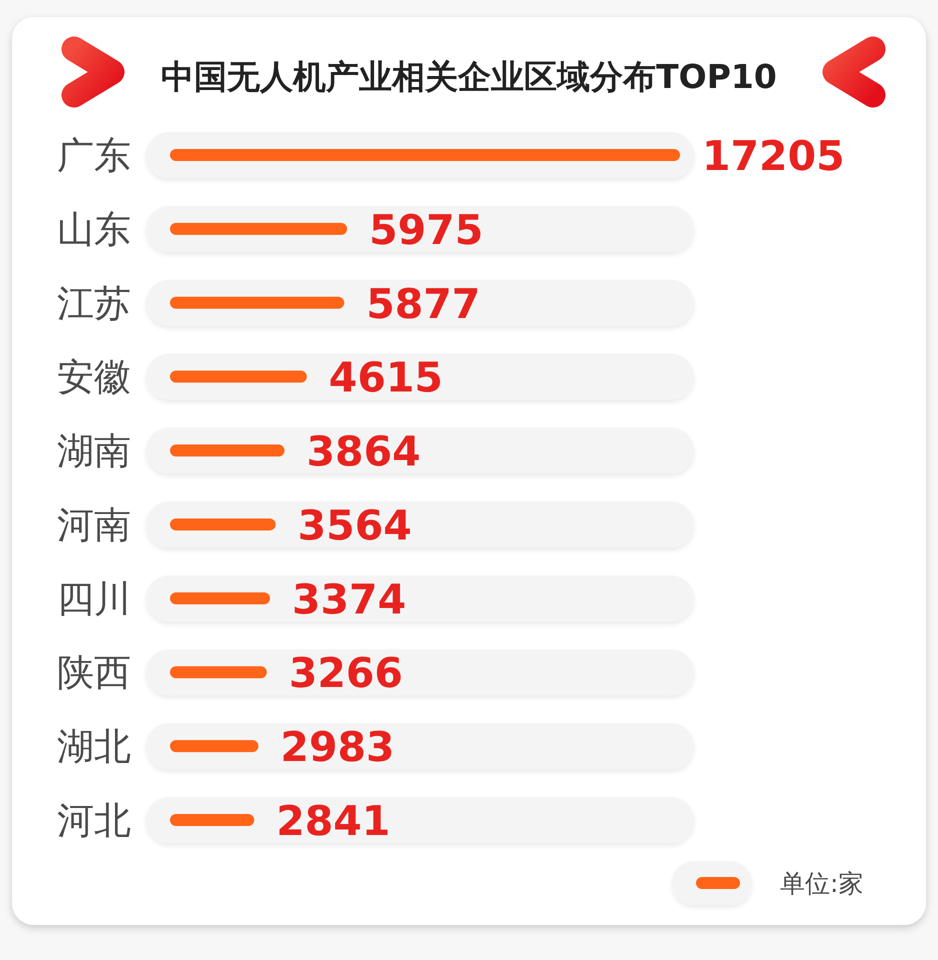 This screenshot has height=960, width=938. What do you see at coordinates (94, 377) in the screenshot?
I see `y-tick-label: 安徽` at bounding box center [94, 377].